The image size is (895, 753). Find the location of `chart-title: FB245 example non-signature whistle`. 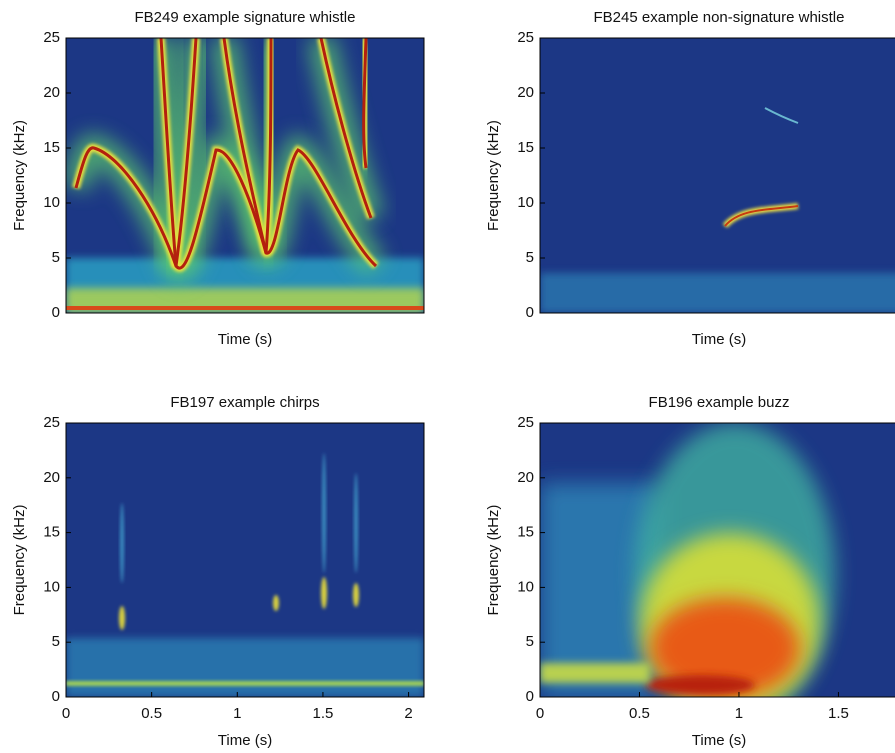

chart-title: FB245 example non-signature whistle is located at coordinates (719, 17).